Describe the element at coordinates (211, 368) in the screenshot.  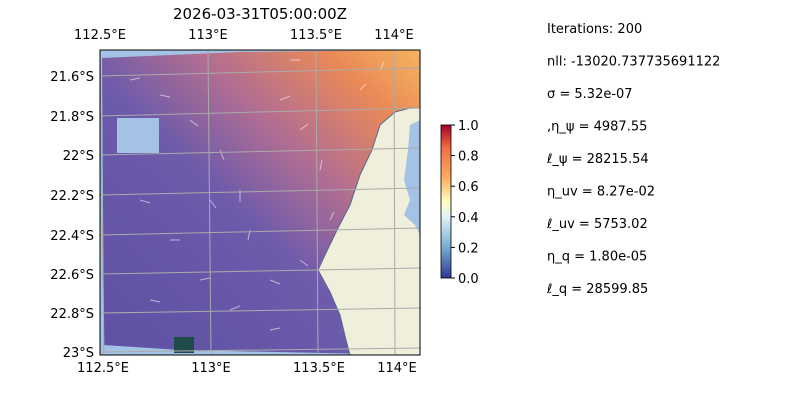
I see `x-label-bottom: 113°E` at that location.